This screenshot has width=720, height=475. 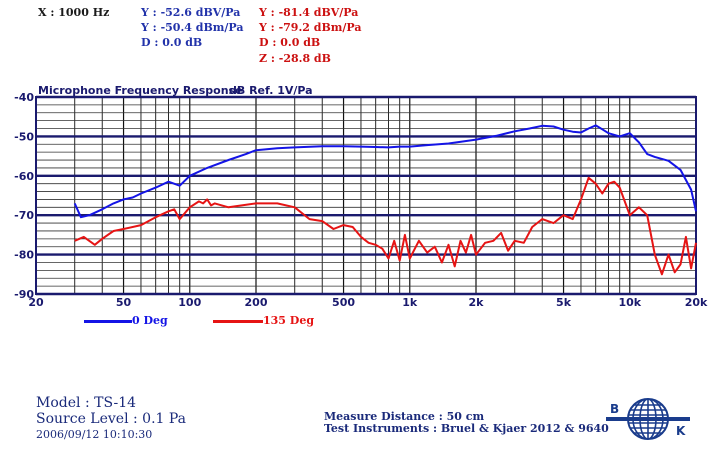 What do you see at coordinates (238, 321) in the screenshot?
I see `legend-swatch-135-deg` at bounding box center [238, 321].